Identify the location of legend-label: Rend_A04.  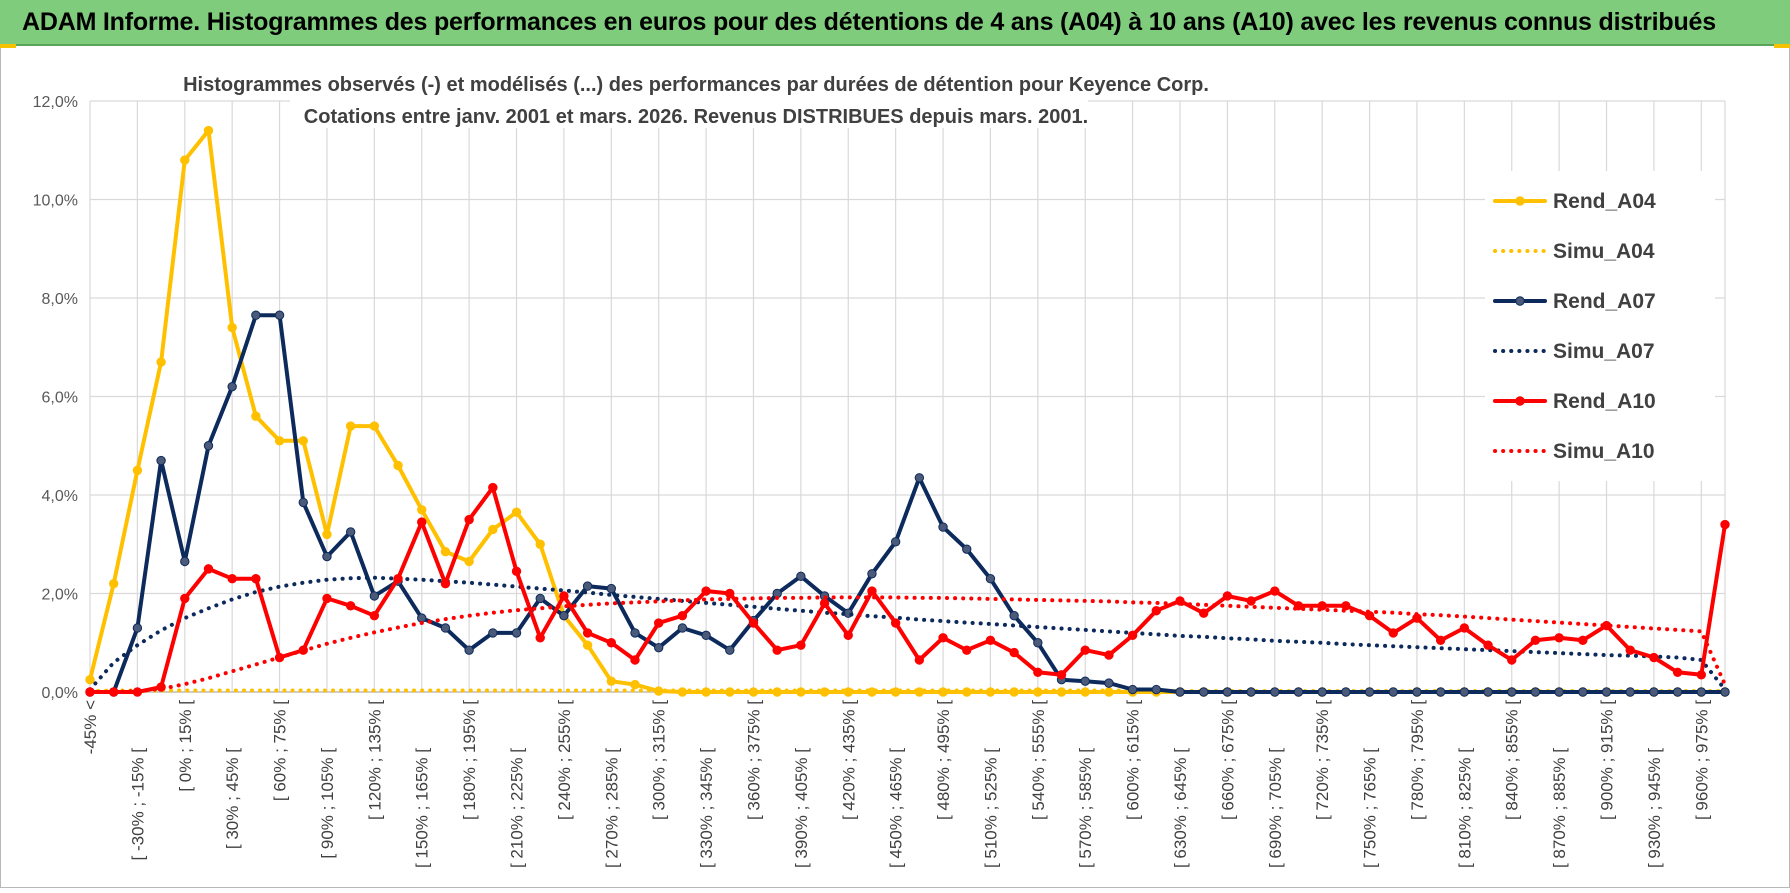
(1604, 201).